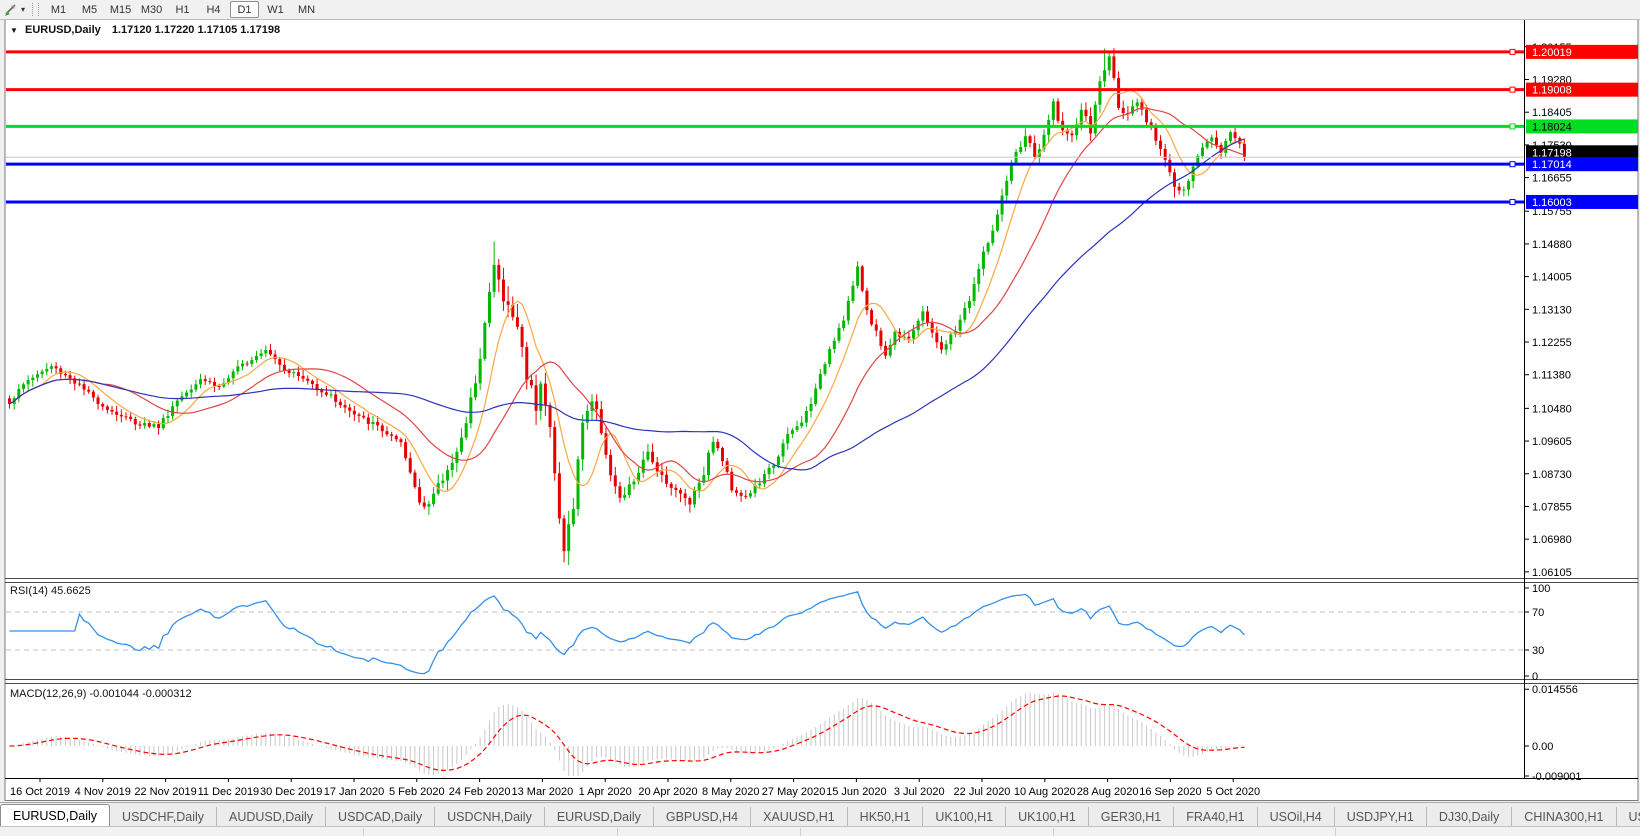 The image size is (1640, 836). I want to click on date-tick-label: 20 Apr 2020, so click(667, 792).